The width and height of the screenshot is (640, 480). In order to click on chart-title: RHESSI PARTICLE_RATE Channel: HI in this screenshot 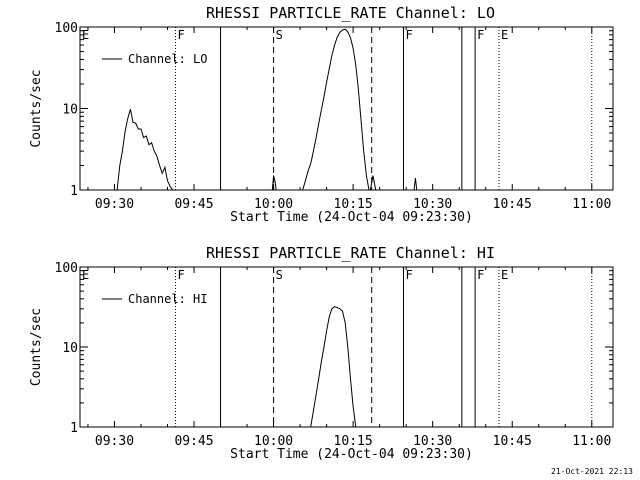, I will do `click(350, 253)`.